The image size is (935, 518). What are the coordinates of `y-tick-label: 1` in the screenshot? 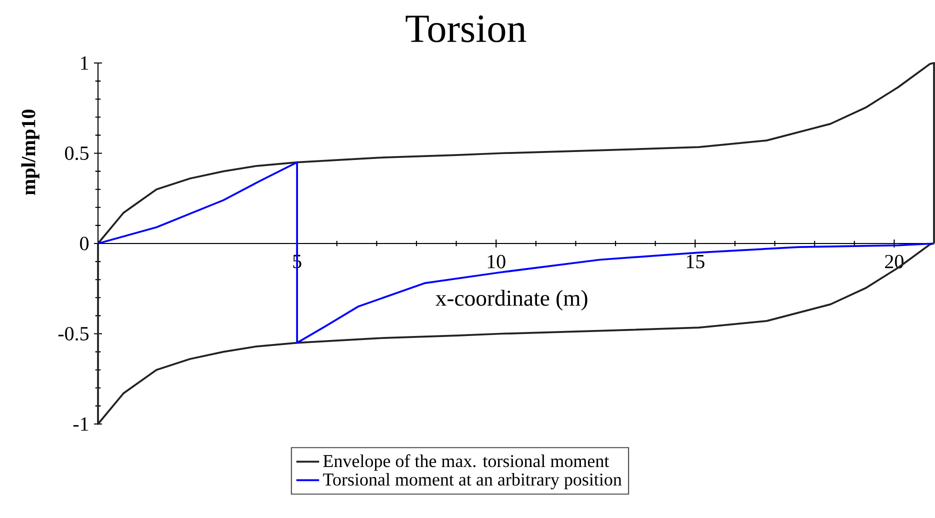 It's located at (84, 63).